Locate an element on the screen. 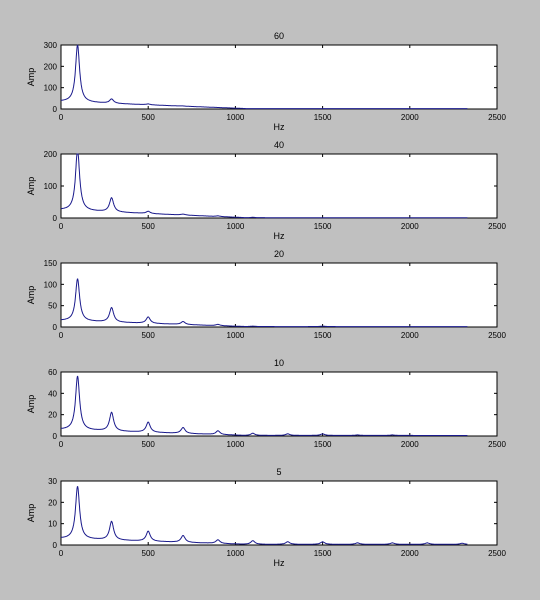  subplot-10: 10 0 500 1000 1500 2000 2500 0 20 40 60 Amp is located at coordinates (266, 403).